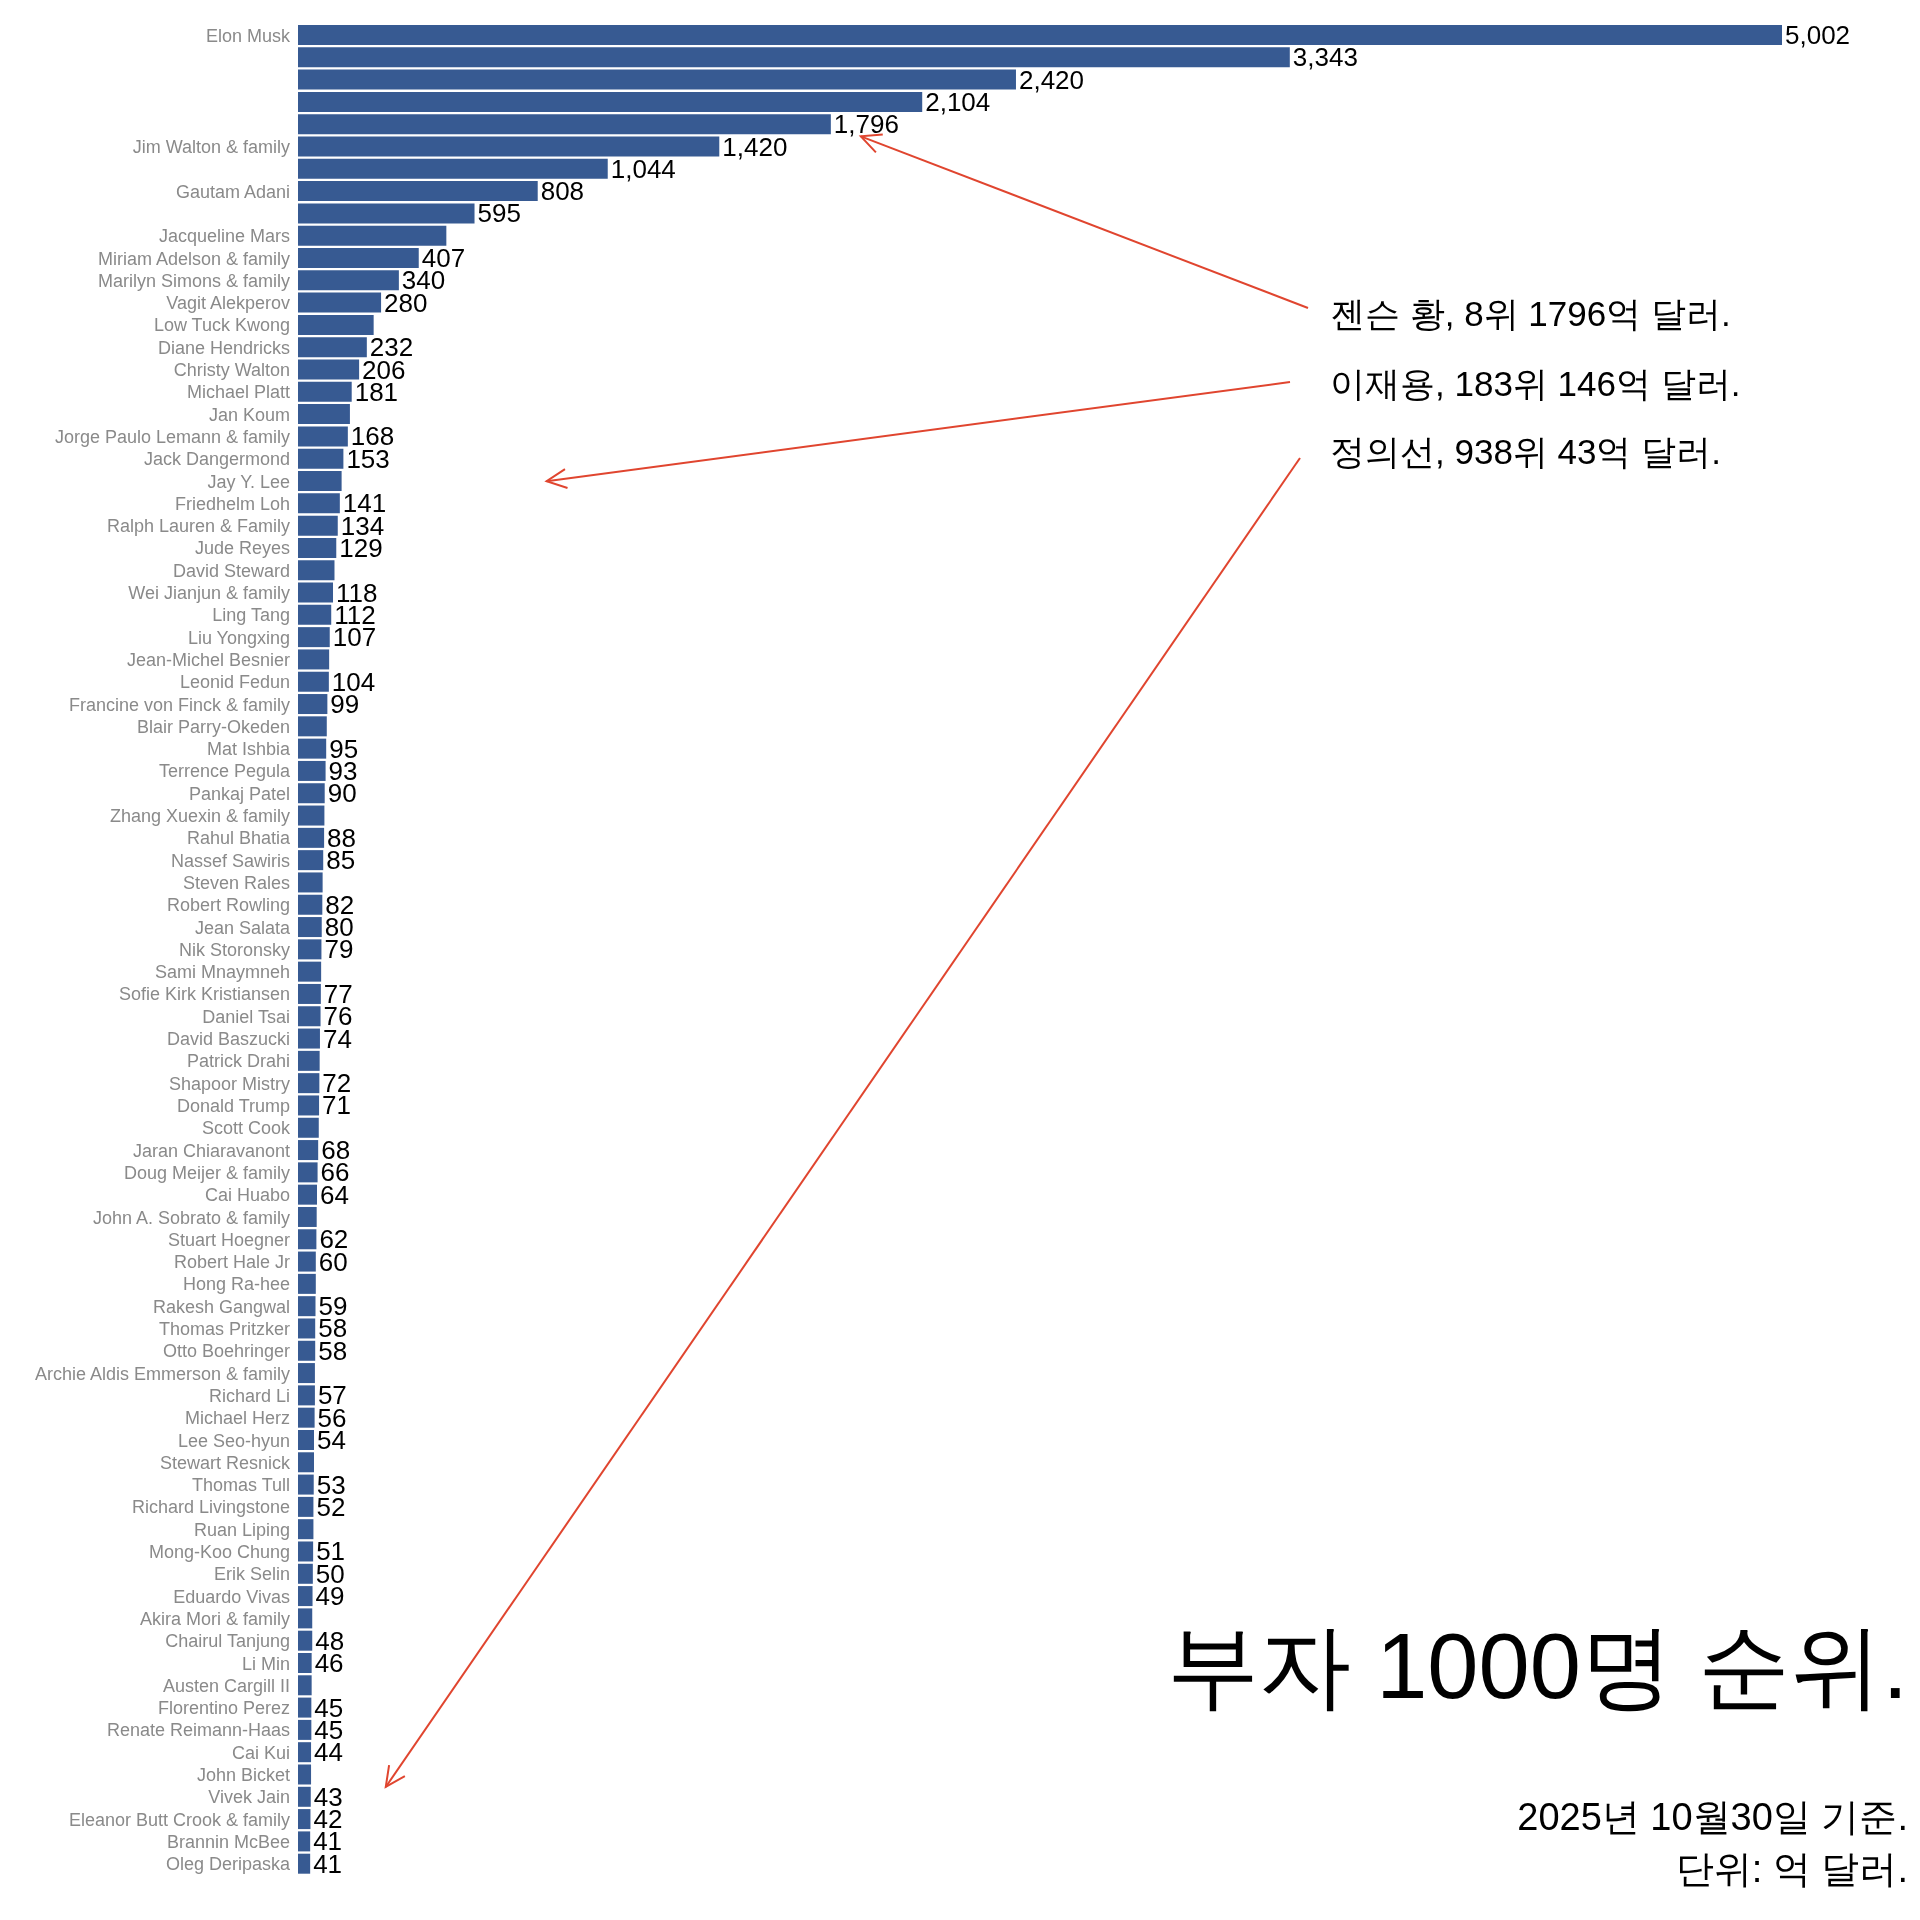 The image size is (1920, 1920). I want to click on y-tick-label: David Steward, so click(231, 570).